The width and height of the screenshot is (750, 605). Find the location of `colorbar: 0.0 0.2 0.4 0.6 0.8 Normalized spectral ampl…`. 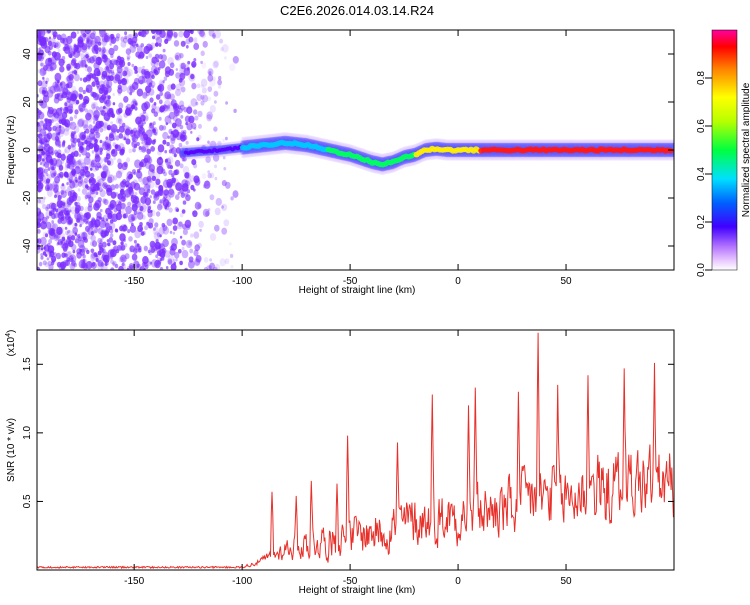

colorbar: 0.0 0.2 0.4 0.6 0.8 Normalized spectral ampl… is located at coordinates (723, 153).